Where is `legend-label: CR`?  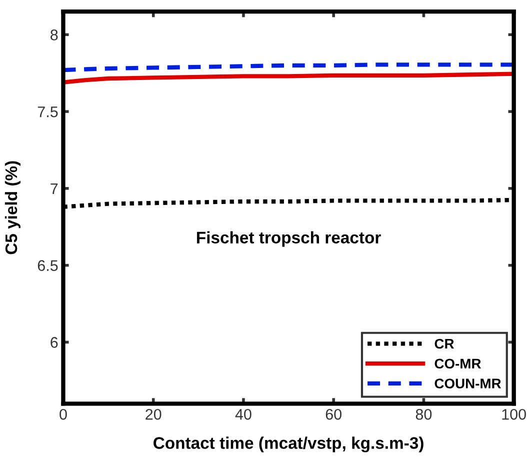 legend-label: CR is located at coordinates (444, 343).